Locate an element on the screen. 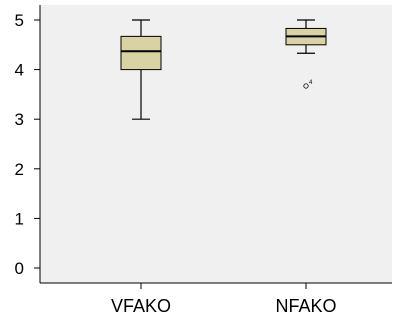 This screenshot has width=394, height=320. y-tick-label: 3 is located at coordinates (19, 119).